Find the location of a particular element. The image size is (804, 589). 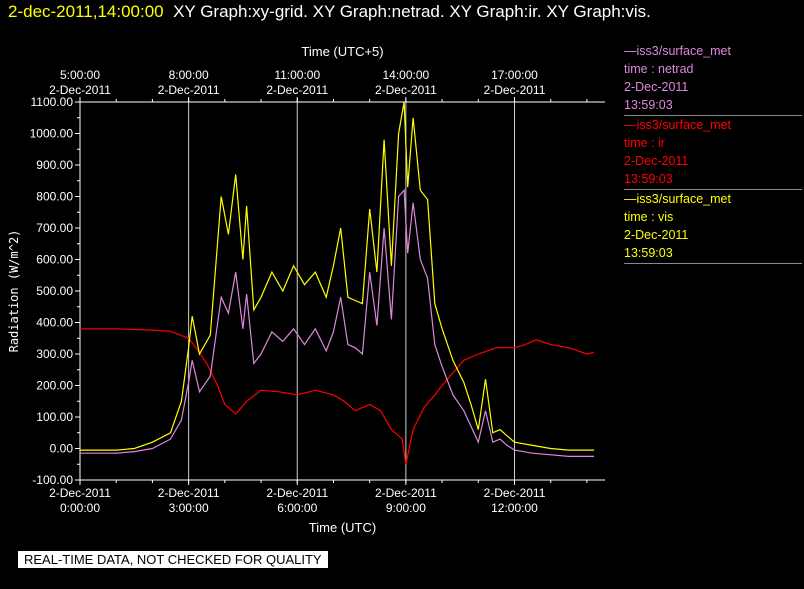

x-tick-time-top: 14:00:00 is located at coordinates (406, 75).